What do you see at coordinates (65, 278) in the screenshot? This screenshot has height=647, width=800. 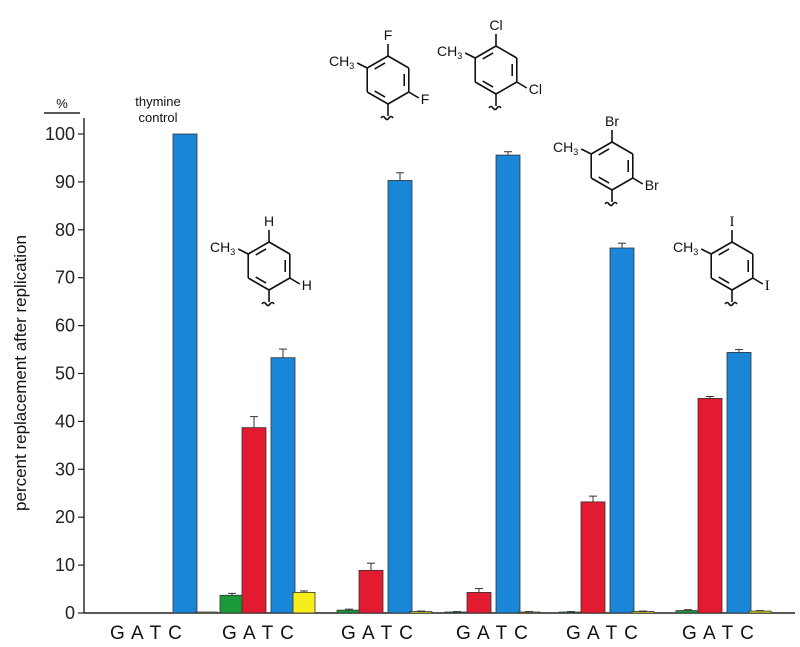 I see `y-tick-label: 70` at bounding box center [65, 278].